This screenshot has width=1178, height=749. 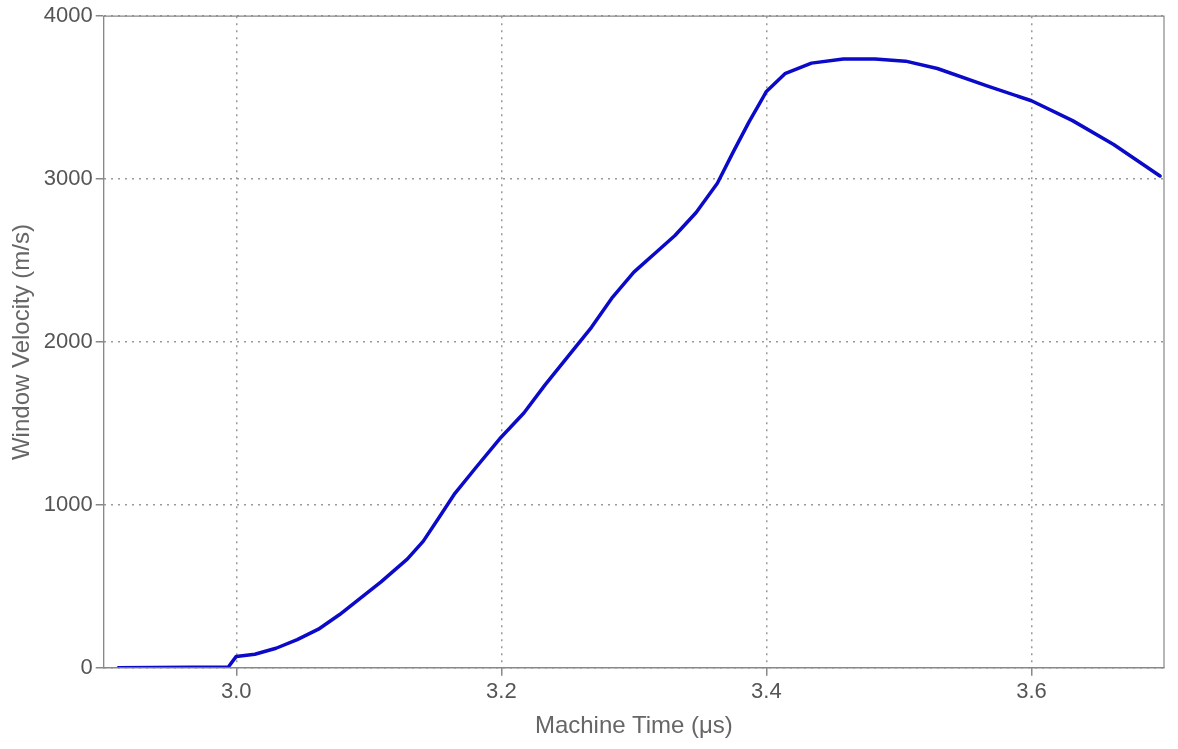 What do you see at coordinates (68, 503) in the screenshot?
I see `y-tick-label: 1000` at bounding box center [68, 503].